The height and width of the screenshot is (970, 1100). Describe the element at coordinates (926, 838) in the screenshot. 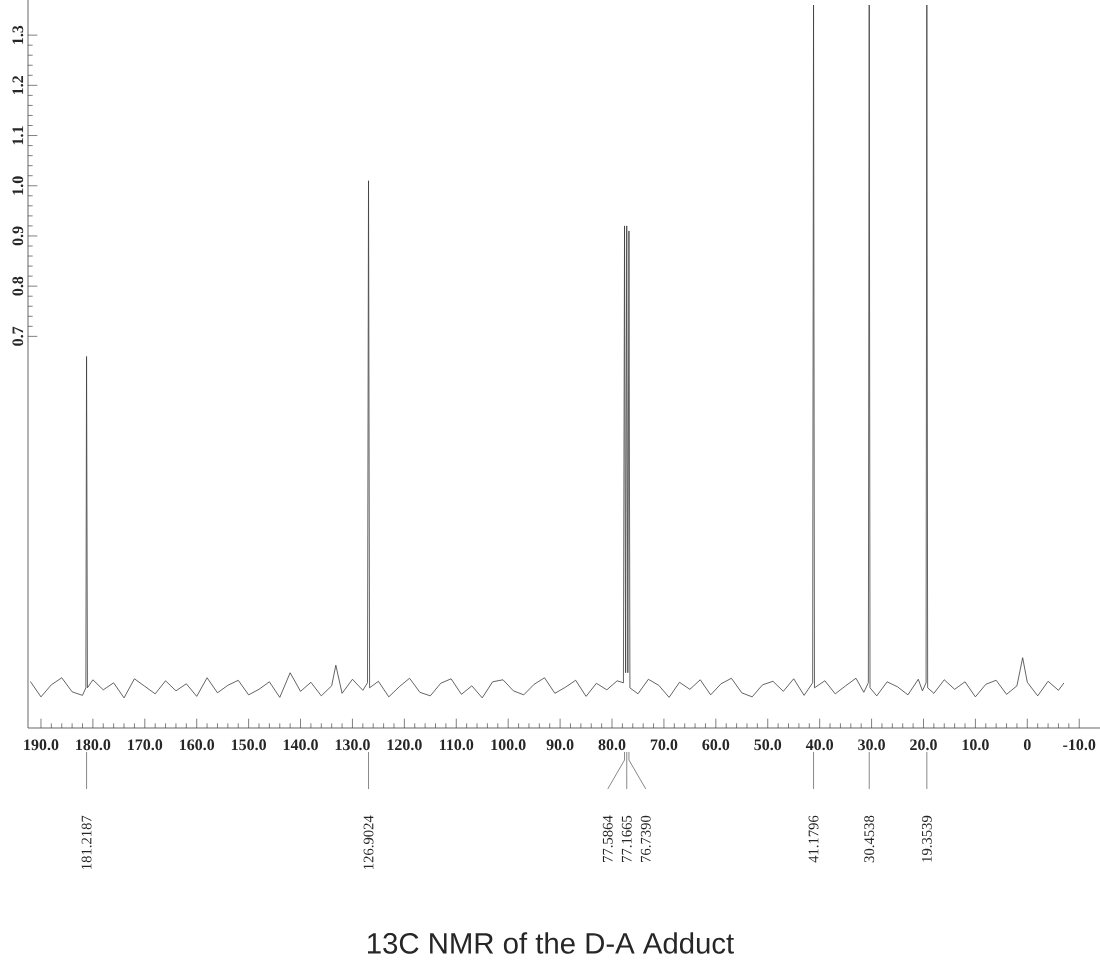

I see `text: 19.3539` at that location.